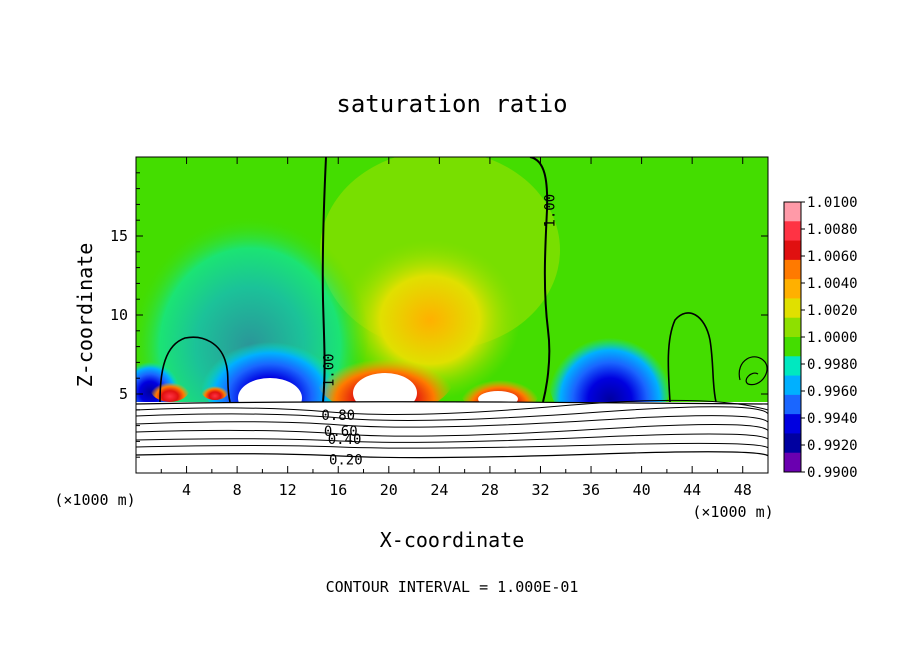 The image size is (904, 654). Describe the element at coordinates (832, 392) in the screenshot. I see `colorbar-label: 0.9960` at that location.